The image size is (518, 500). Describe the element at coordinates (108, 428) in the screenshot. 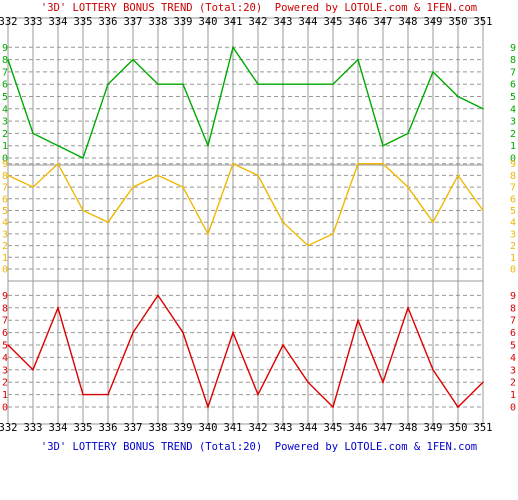

I see `x-tick-label-bottom: 336` at that location.